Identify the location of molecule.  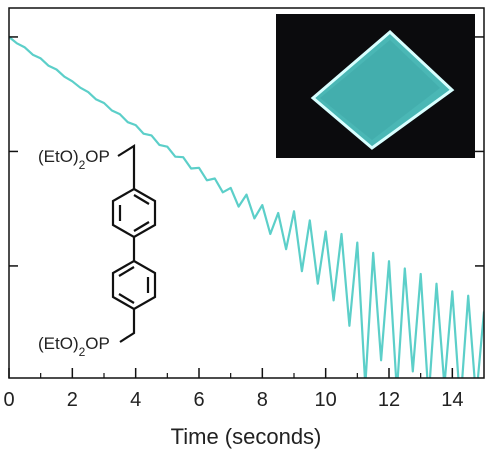
(134, 243).